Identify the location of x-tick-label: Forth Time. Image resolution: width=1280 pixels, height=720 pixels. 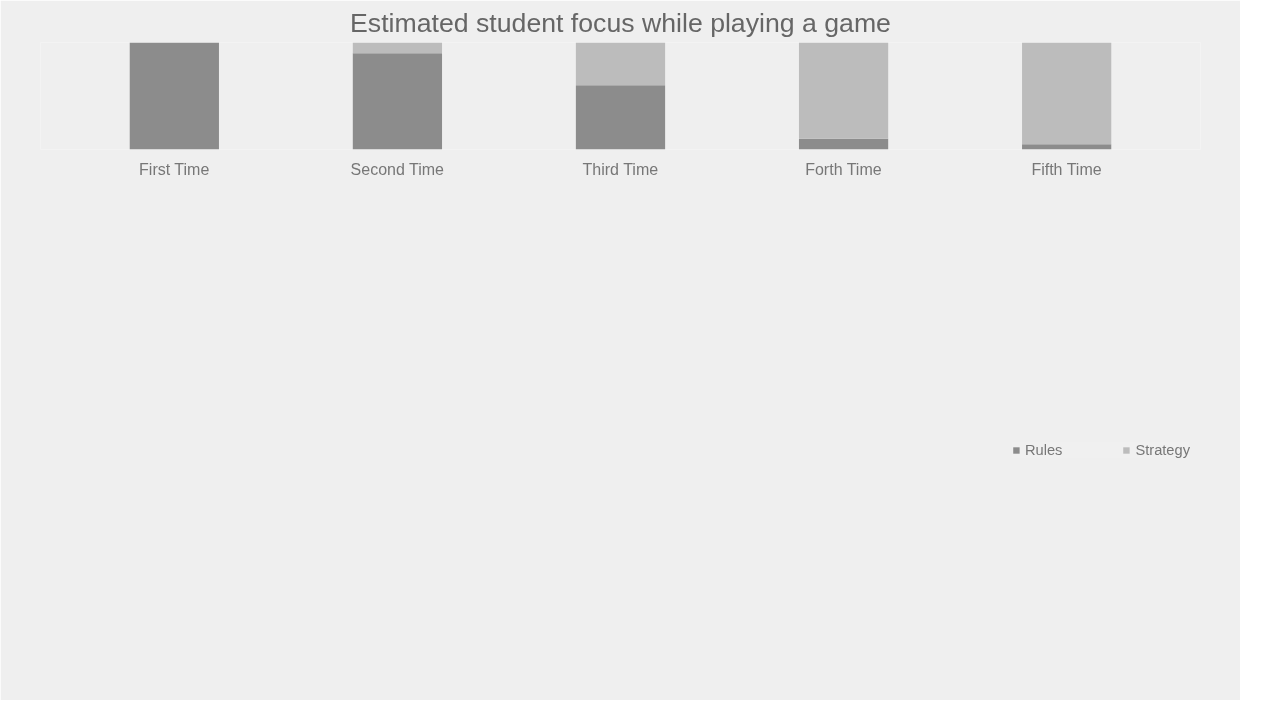
(843, 169).